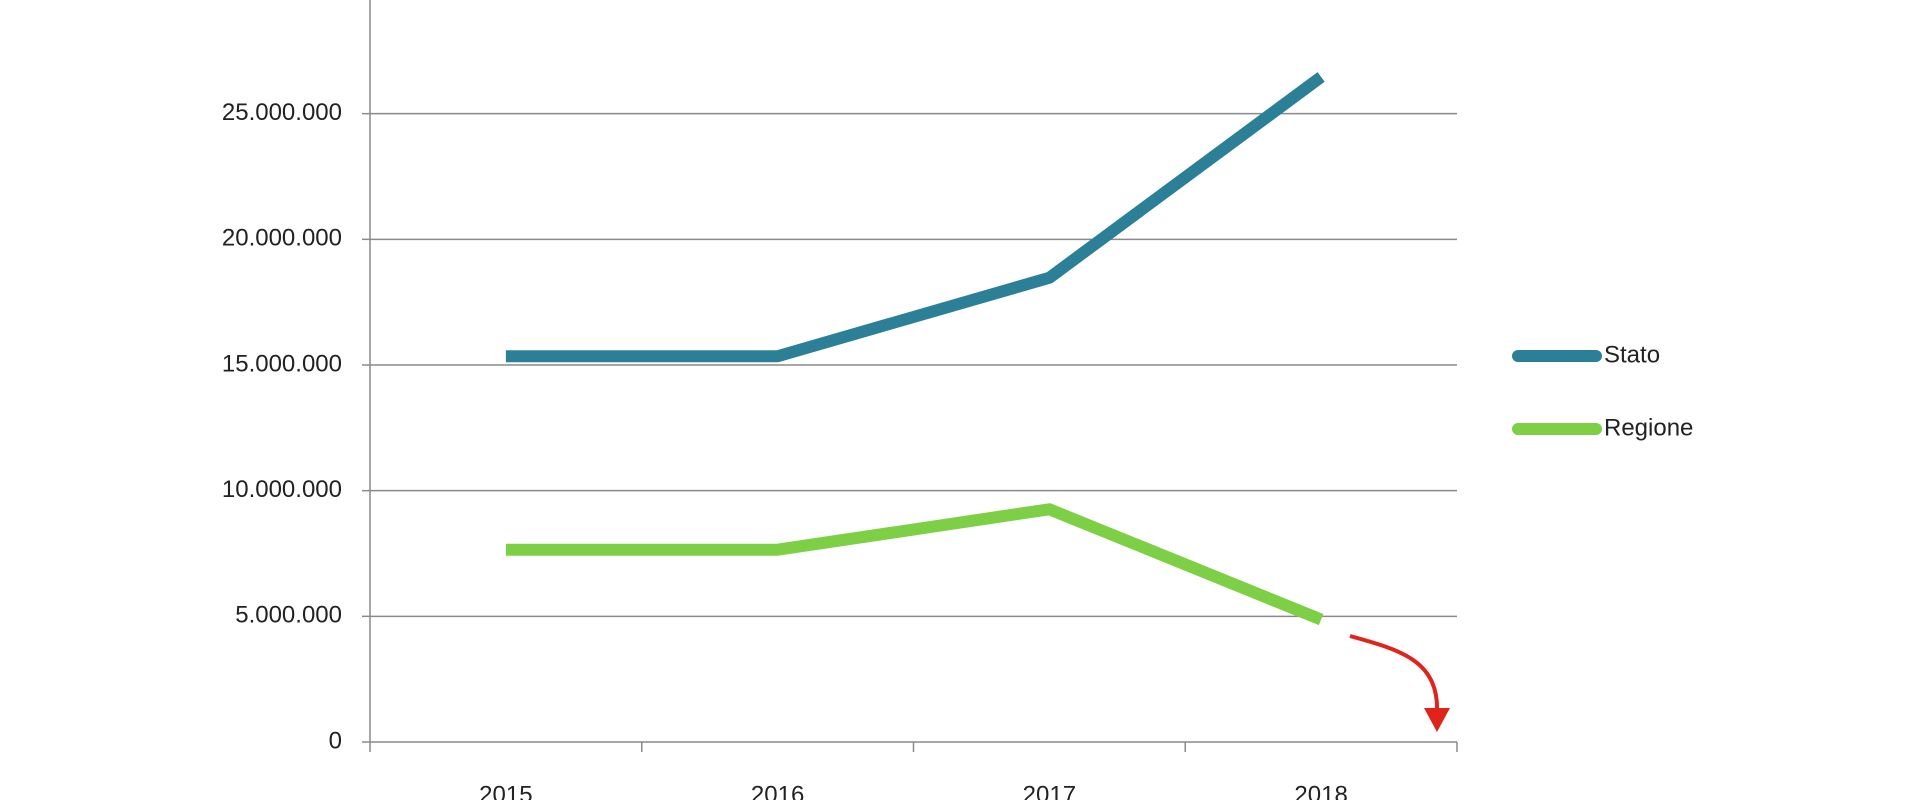 Image resolution: width=1920 pixels, height=800 pixels. I want to click on annotation-arrow, so click(1399, 683).